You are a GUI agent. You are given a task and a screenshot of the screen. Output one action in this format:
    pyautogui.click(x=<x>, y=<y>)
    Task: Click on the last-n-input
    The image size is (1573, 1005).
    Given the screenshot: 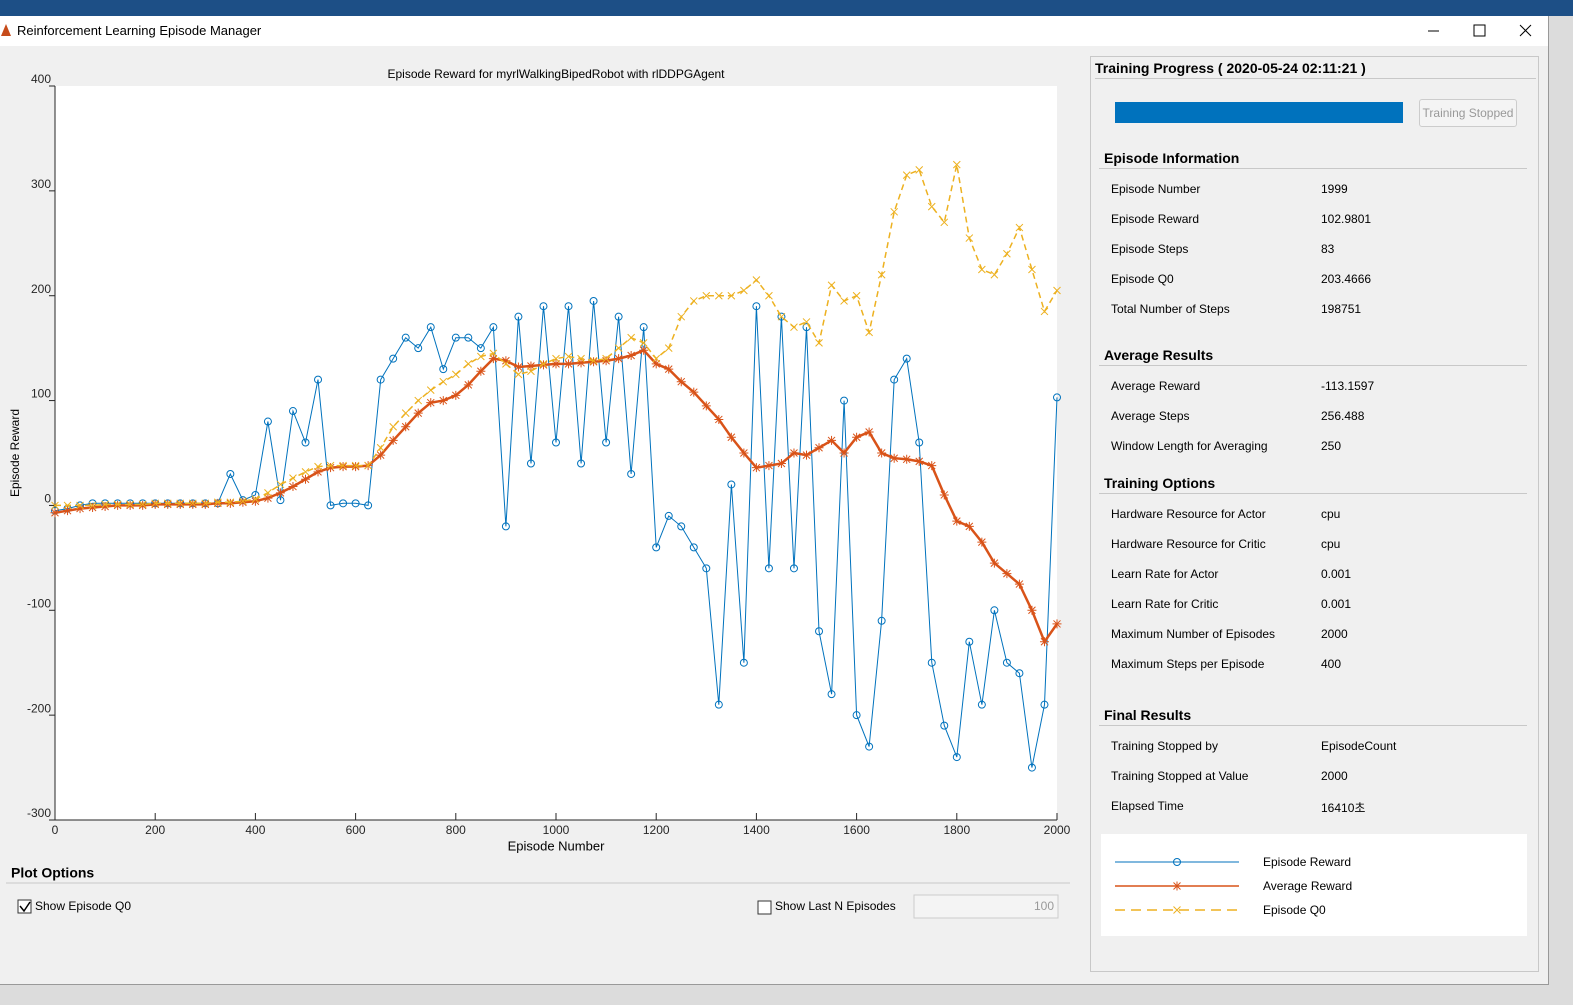 What is the action you would take?
    pyautogui.click(x=986, y=906)
    